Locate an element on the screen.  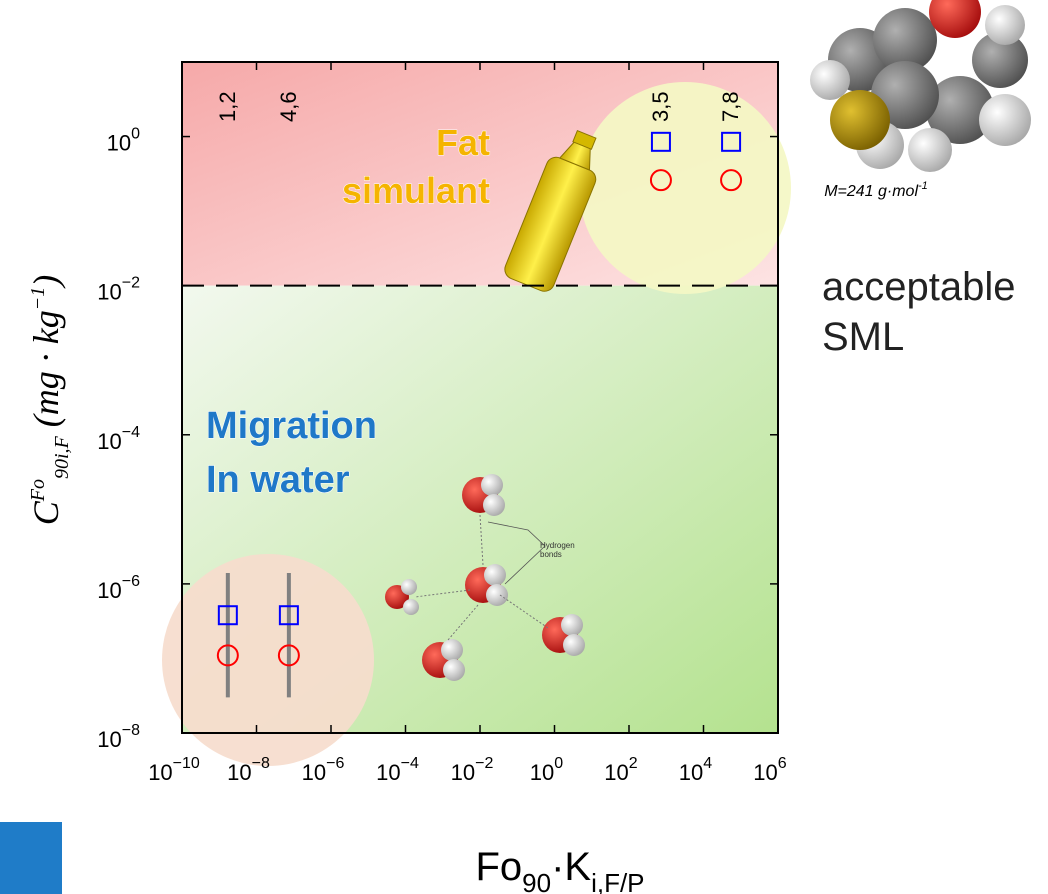
tick-label: 10² is located at coordinates (620, 770).